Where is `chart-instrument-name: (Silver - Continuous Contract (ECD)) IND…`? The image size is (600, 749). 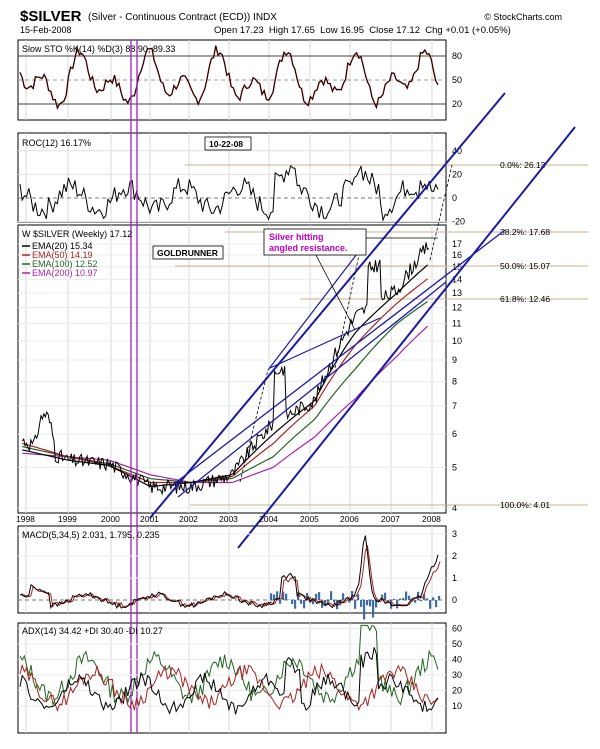
chart-instrument-name: (Silver - Continuous Contract (ECD)) IND… is located at coordinates (182, 17).